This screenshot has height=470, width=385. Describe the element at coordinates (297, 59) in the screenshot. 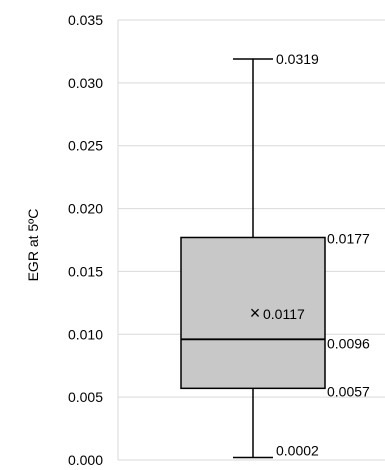

I see `label-max: 0.0319` at that location.